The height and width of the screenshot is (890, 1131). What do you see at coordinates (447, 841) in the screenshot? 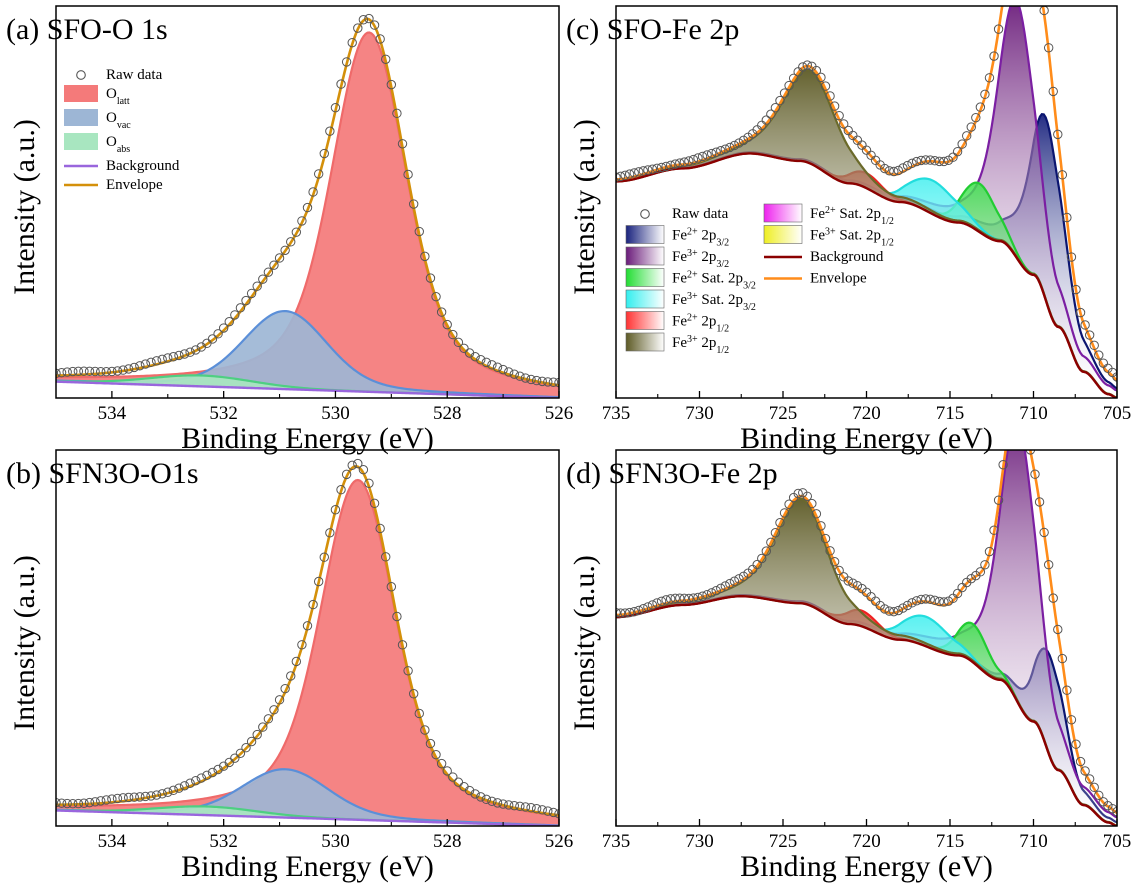
I see `x-tick-label: 528` at bounding box center [447, 841].